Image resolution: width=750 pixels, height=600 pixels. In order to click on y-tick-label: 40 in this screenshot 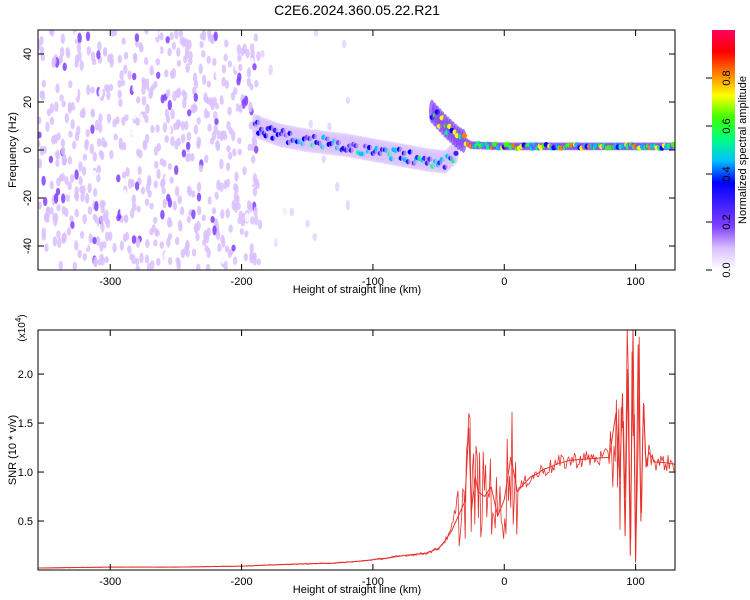, I will do `click(28, 54)`.